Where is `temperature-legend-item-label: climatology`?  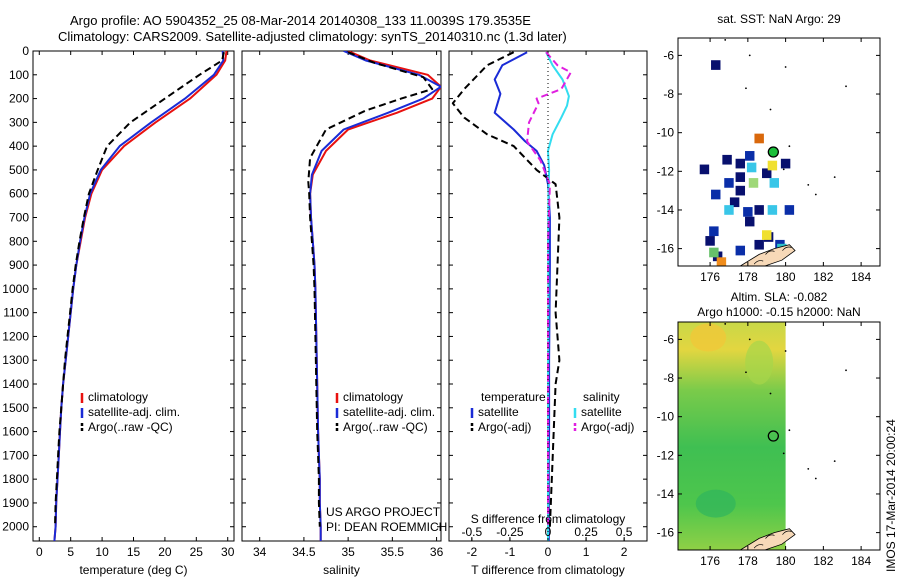 temperature-legend-item-label: climatology is located at coordinates (118, 397).